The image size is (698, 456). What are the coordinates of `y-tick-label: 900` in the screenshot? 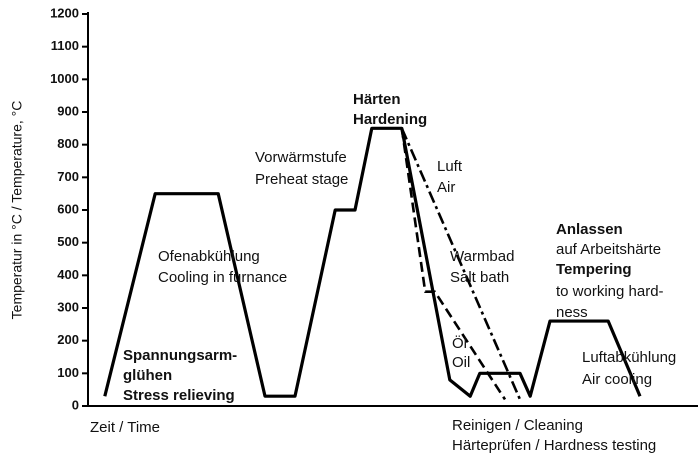 It's located at (68, 110).